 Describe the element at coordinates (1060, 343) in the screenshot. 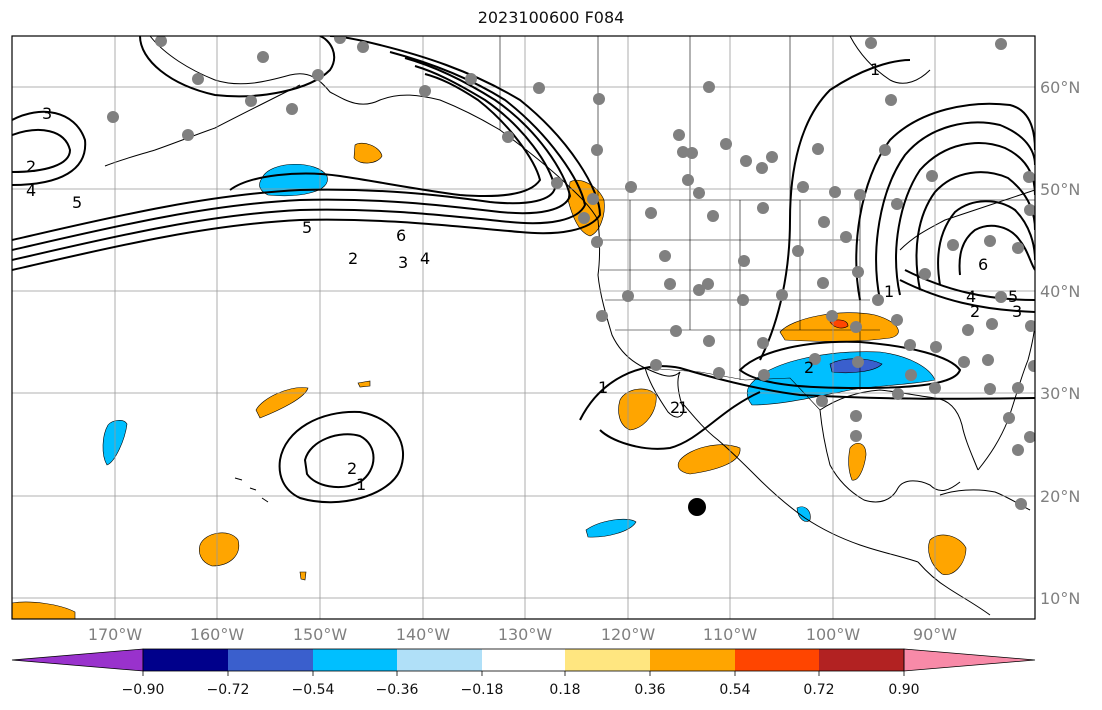

I see `lat-tick-labels: 10°N 20°N 30°N 40°N 50°N 60°N` at that location.